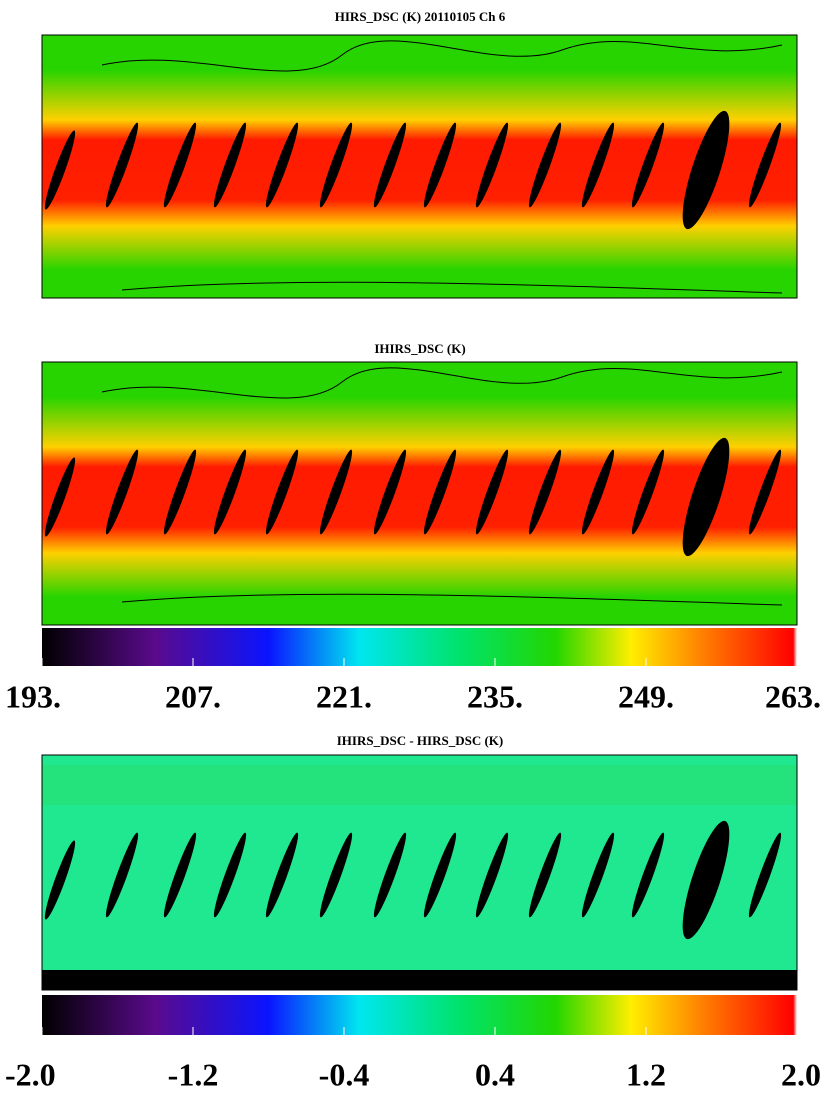 Image resolution: width=826 pixels, height=1108 pixels. I want to click on tick-label: 193., so click(33, 696).